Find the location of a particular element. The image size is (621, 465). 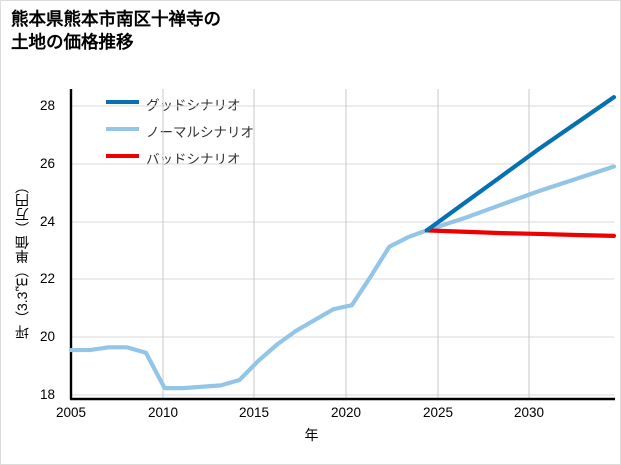

x-tick-label: 2020 is located at coordinates (346, 412).